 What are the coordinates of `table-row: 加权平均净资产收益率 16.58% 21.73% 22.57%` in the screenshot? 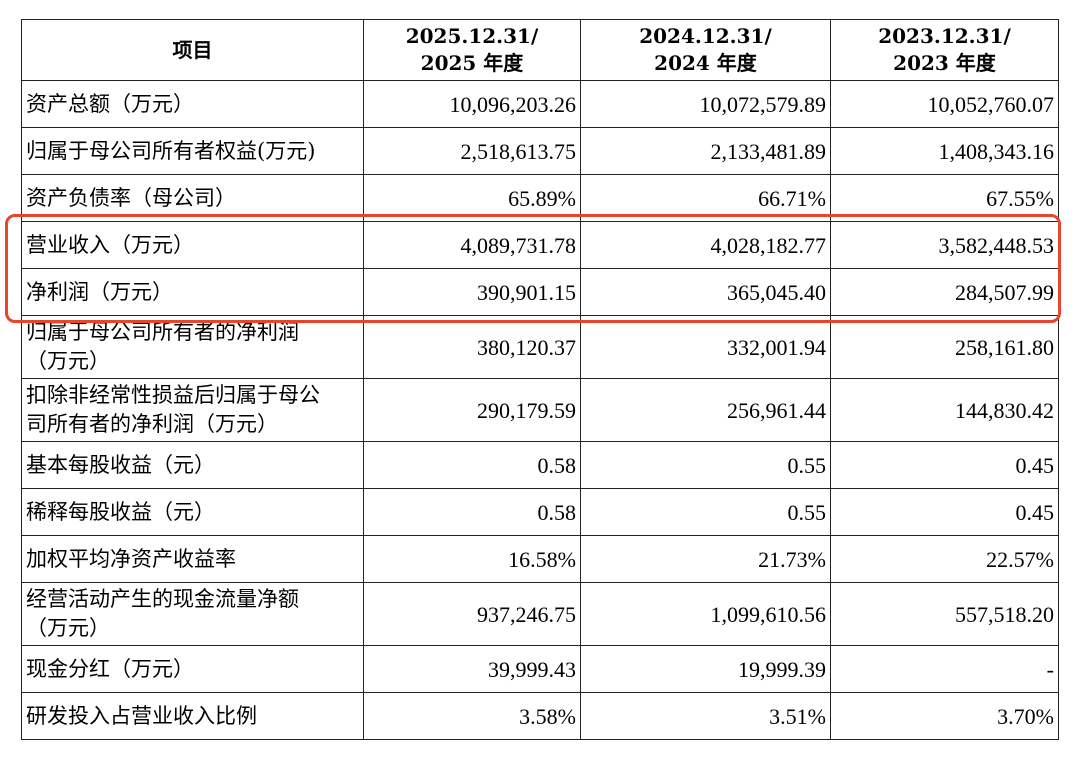 It's located at (540, 559).